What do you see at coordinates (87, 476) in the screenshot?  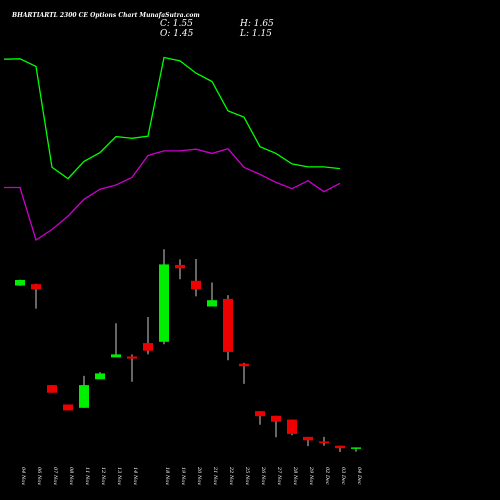 I see `x-axis-label: 11 Nov` at bounding box center [87, 476].